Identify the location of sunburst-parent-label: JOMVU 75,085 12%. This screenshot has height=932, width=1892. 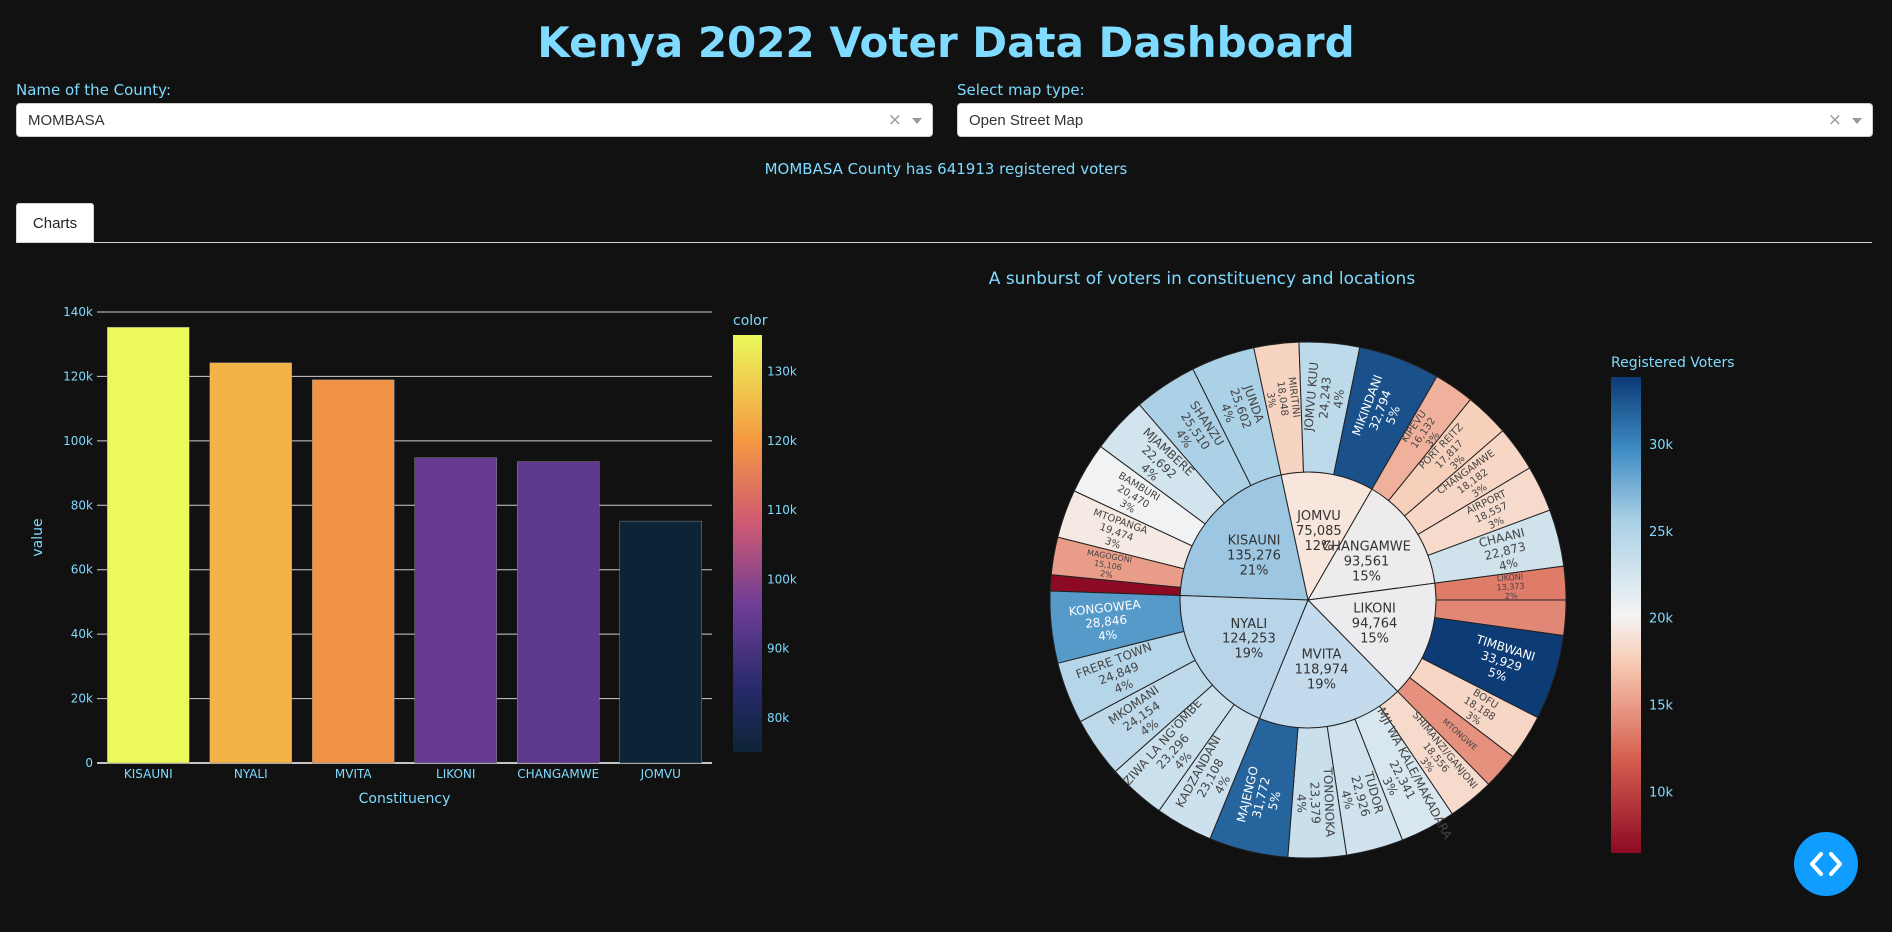
(1319, 531).